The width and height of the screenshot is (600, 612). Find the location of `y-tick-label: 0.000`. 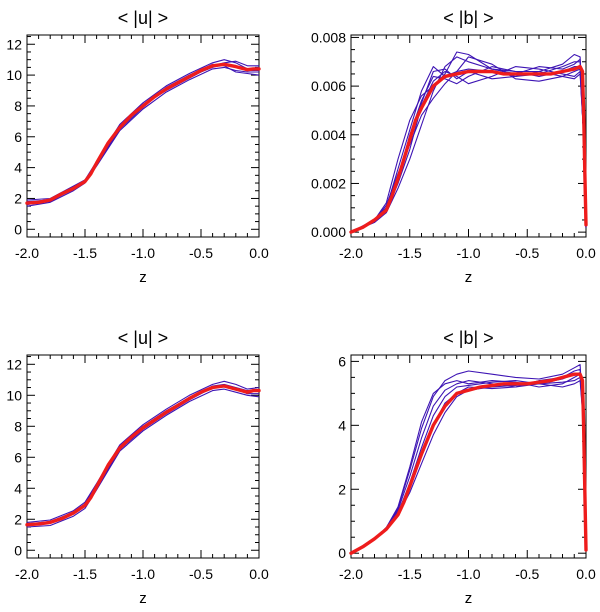

y-tick-label: 0.000 is located at coordinates (328, 232).